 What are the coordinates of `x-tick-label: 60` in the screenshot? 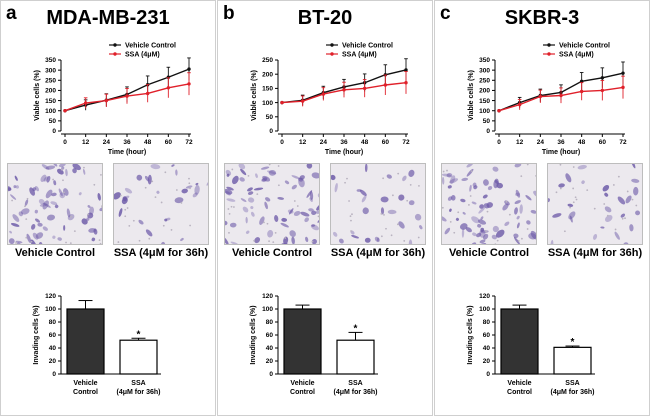 It's located at (169, 142).